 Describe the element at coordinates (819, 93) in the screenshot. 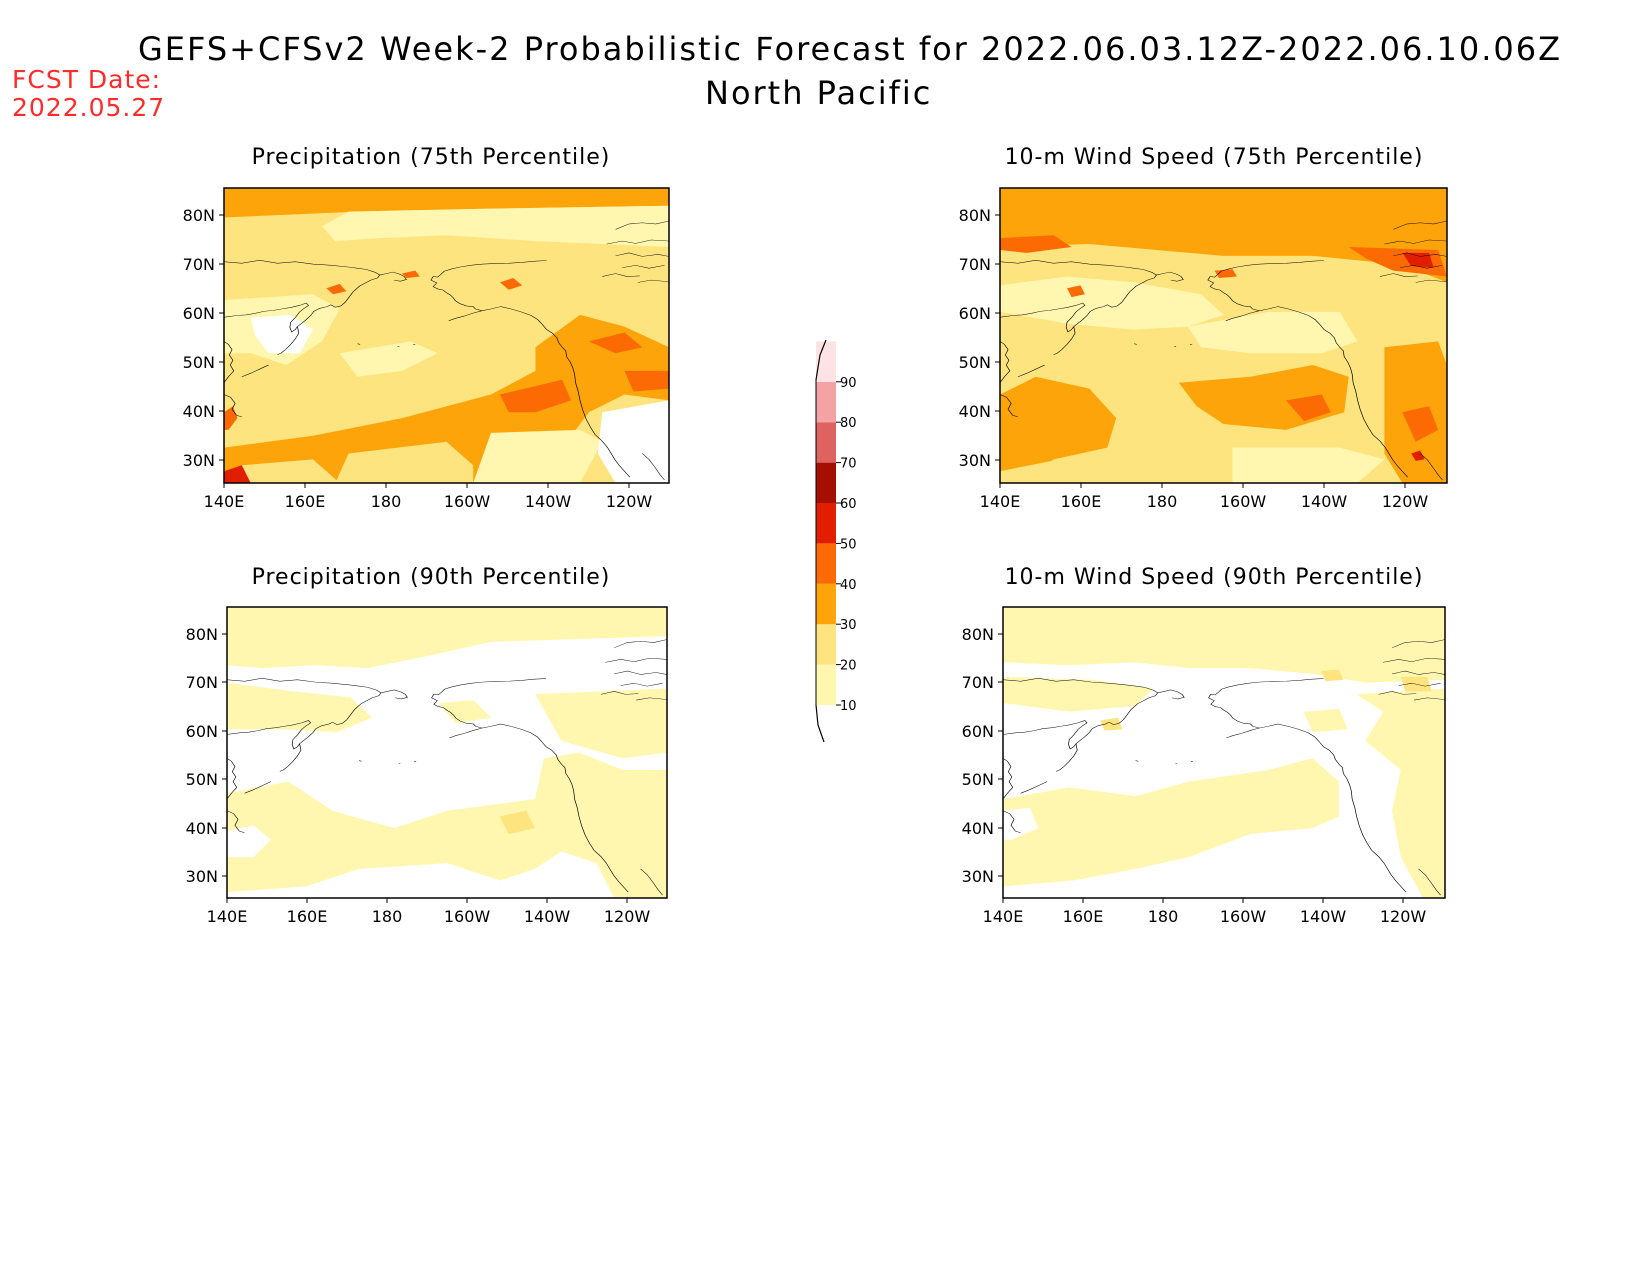

I see `figure-subtitle: North Pacific` at that location.